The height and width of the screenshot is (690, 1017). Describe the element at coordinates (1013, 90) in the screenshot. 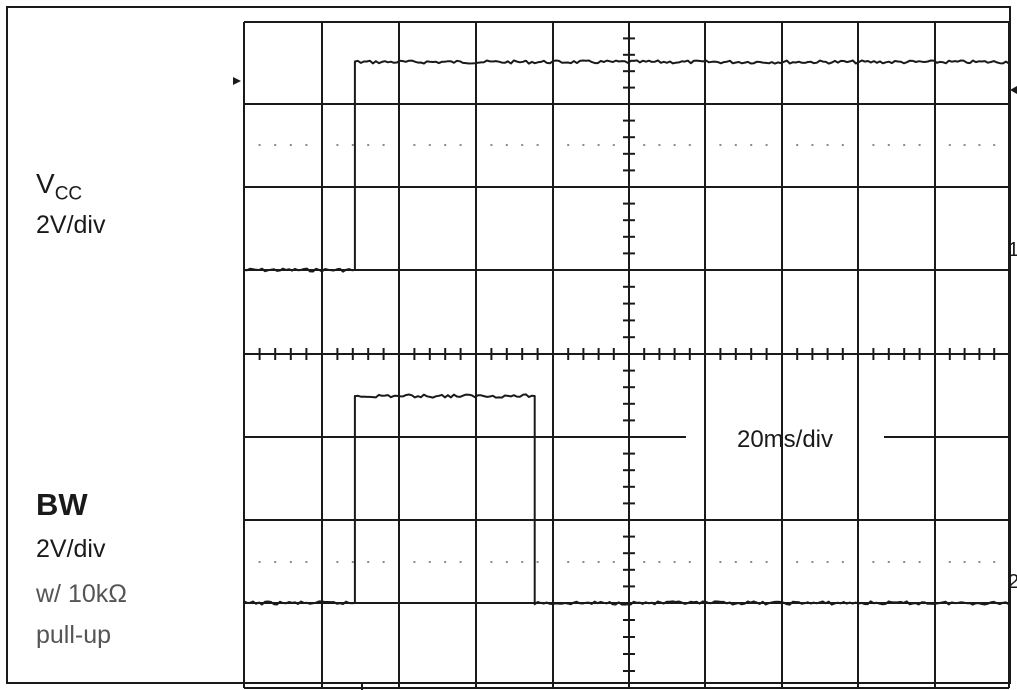

I see `trigger-level-marker-right` at that location.